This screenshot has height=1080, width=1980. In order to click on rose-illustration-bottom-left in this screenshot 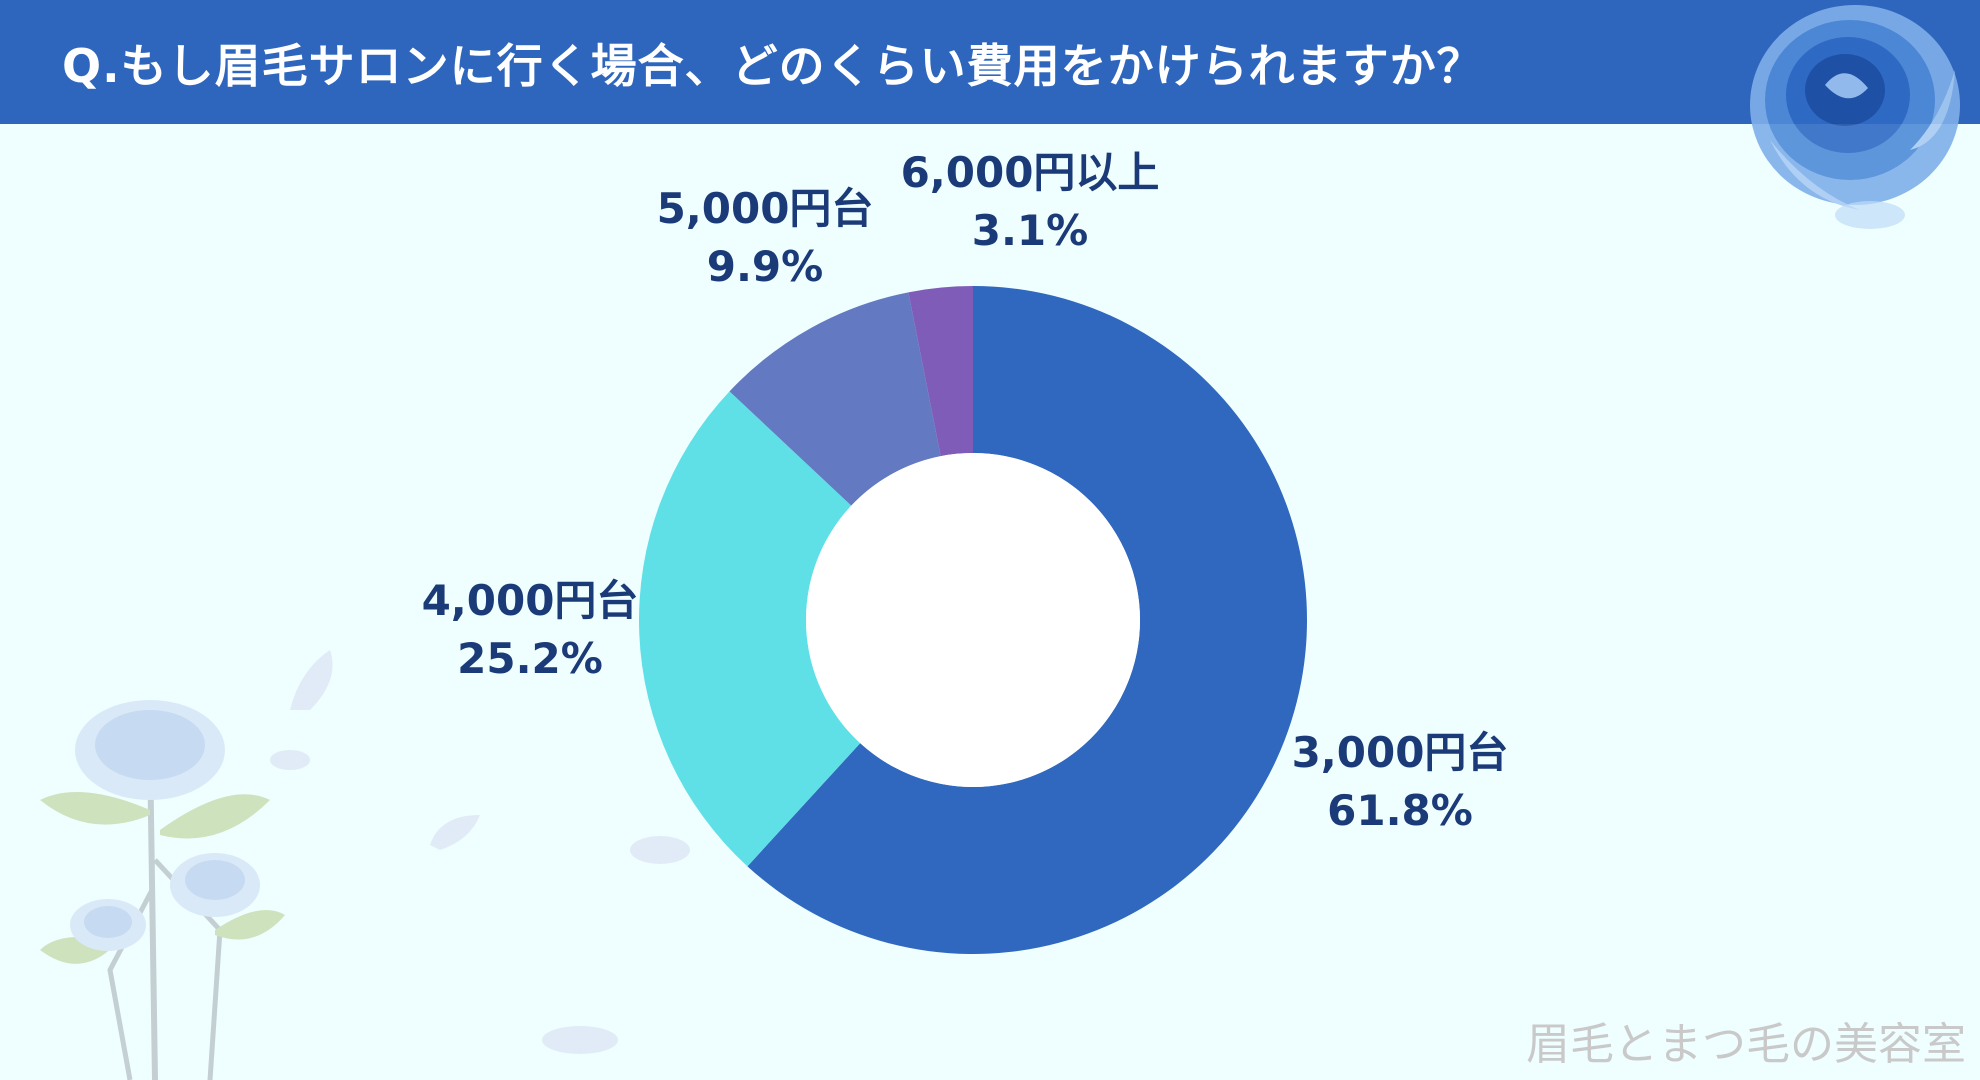, I will do `click(162, 890)`.